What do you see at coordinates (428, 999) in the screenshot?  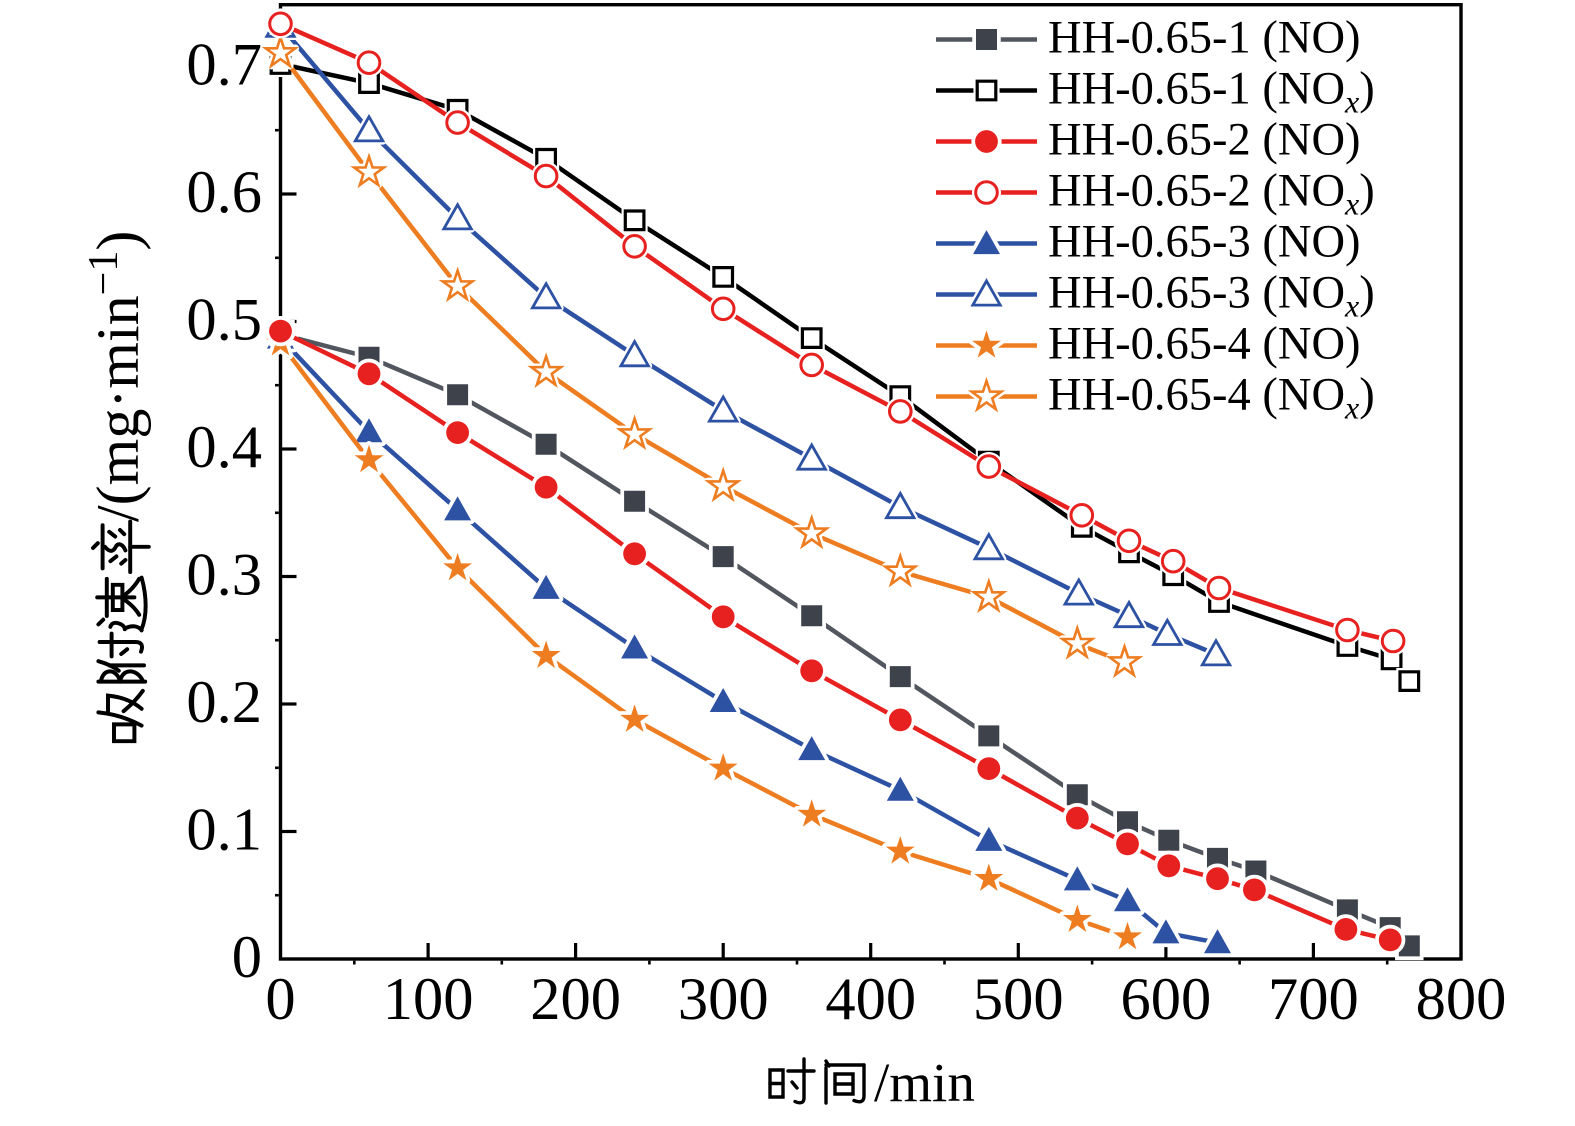 I see `svg-text: 100` at bounding box center [428, 999].